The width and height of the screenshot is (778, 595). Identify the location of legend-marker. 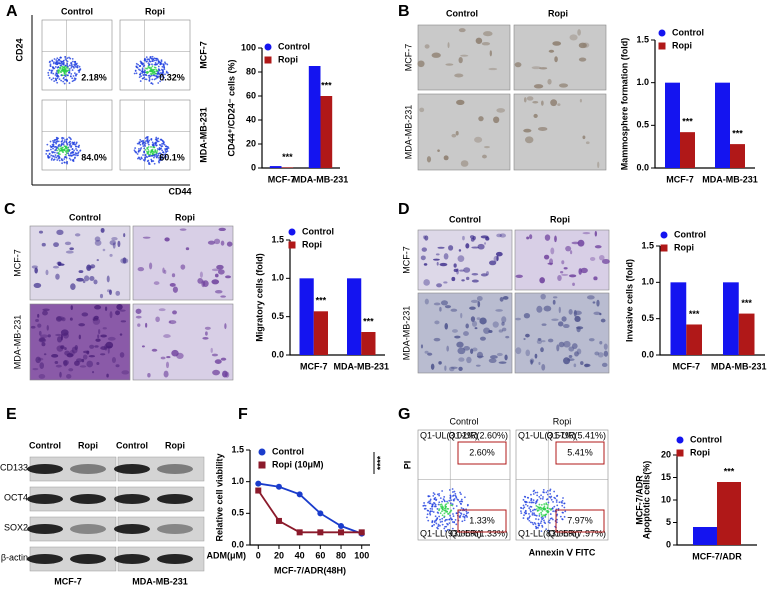
(680, 453).